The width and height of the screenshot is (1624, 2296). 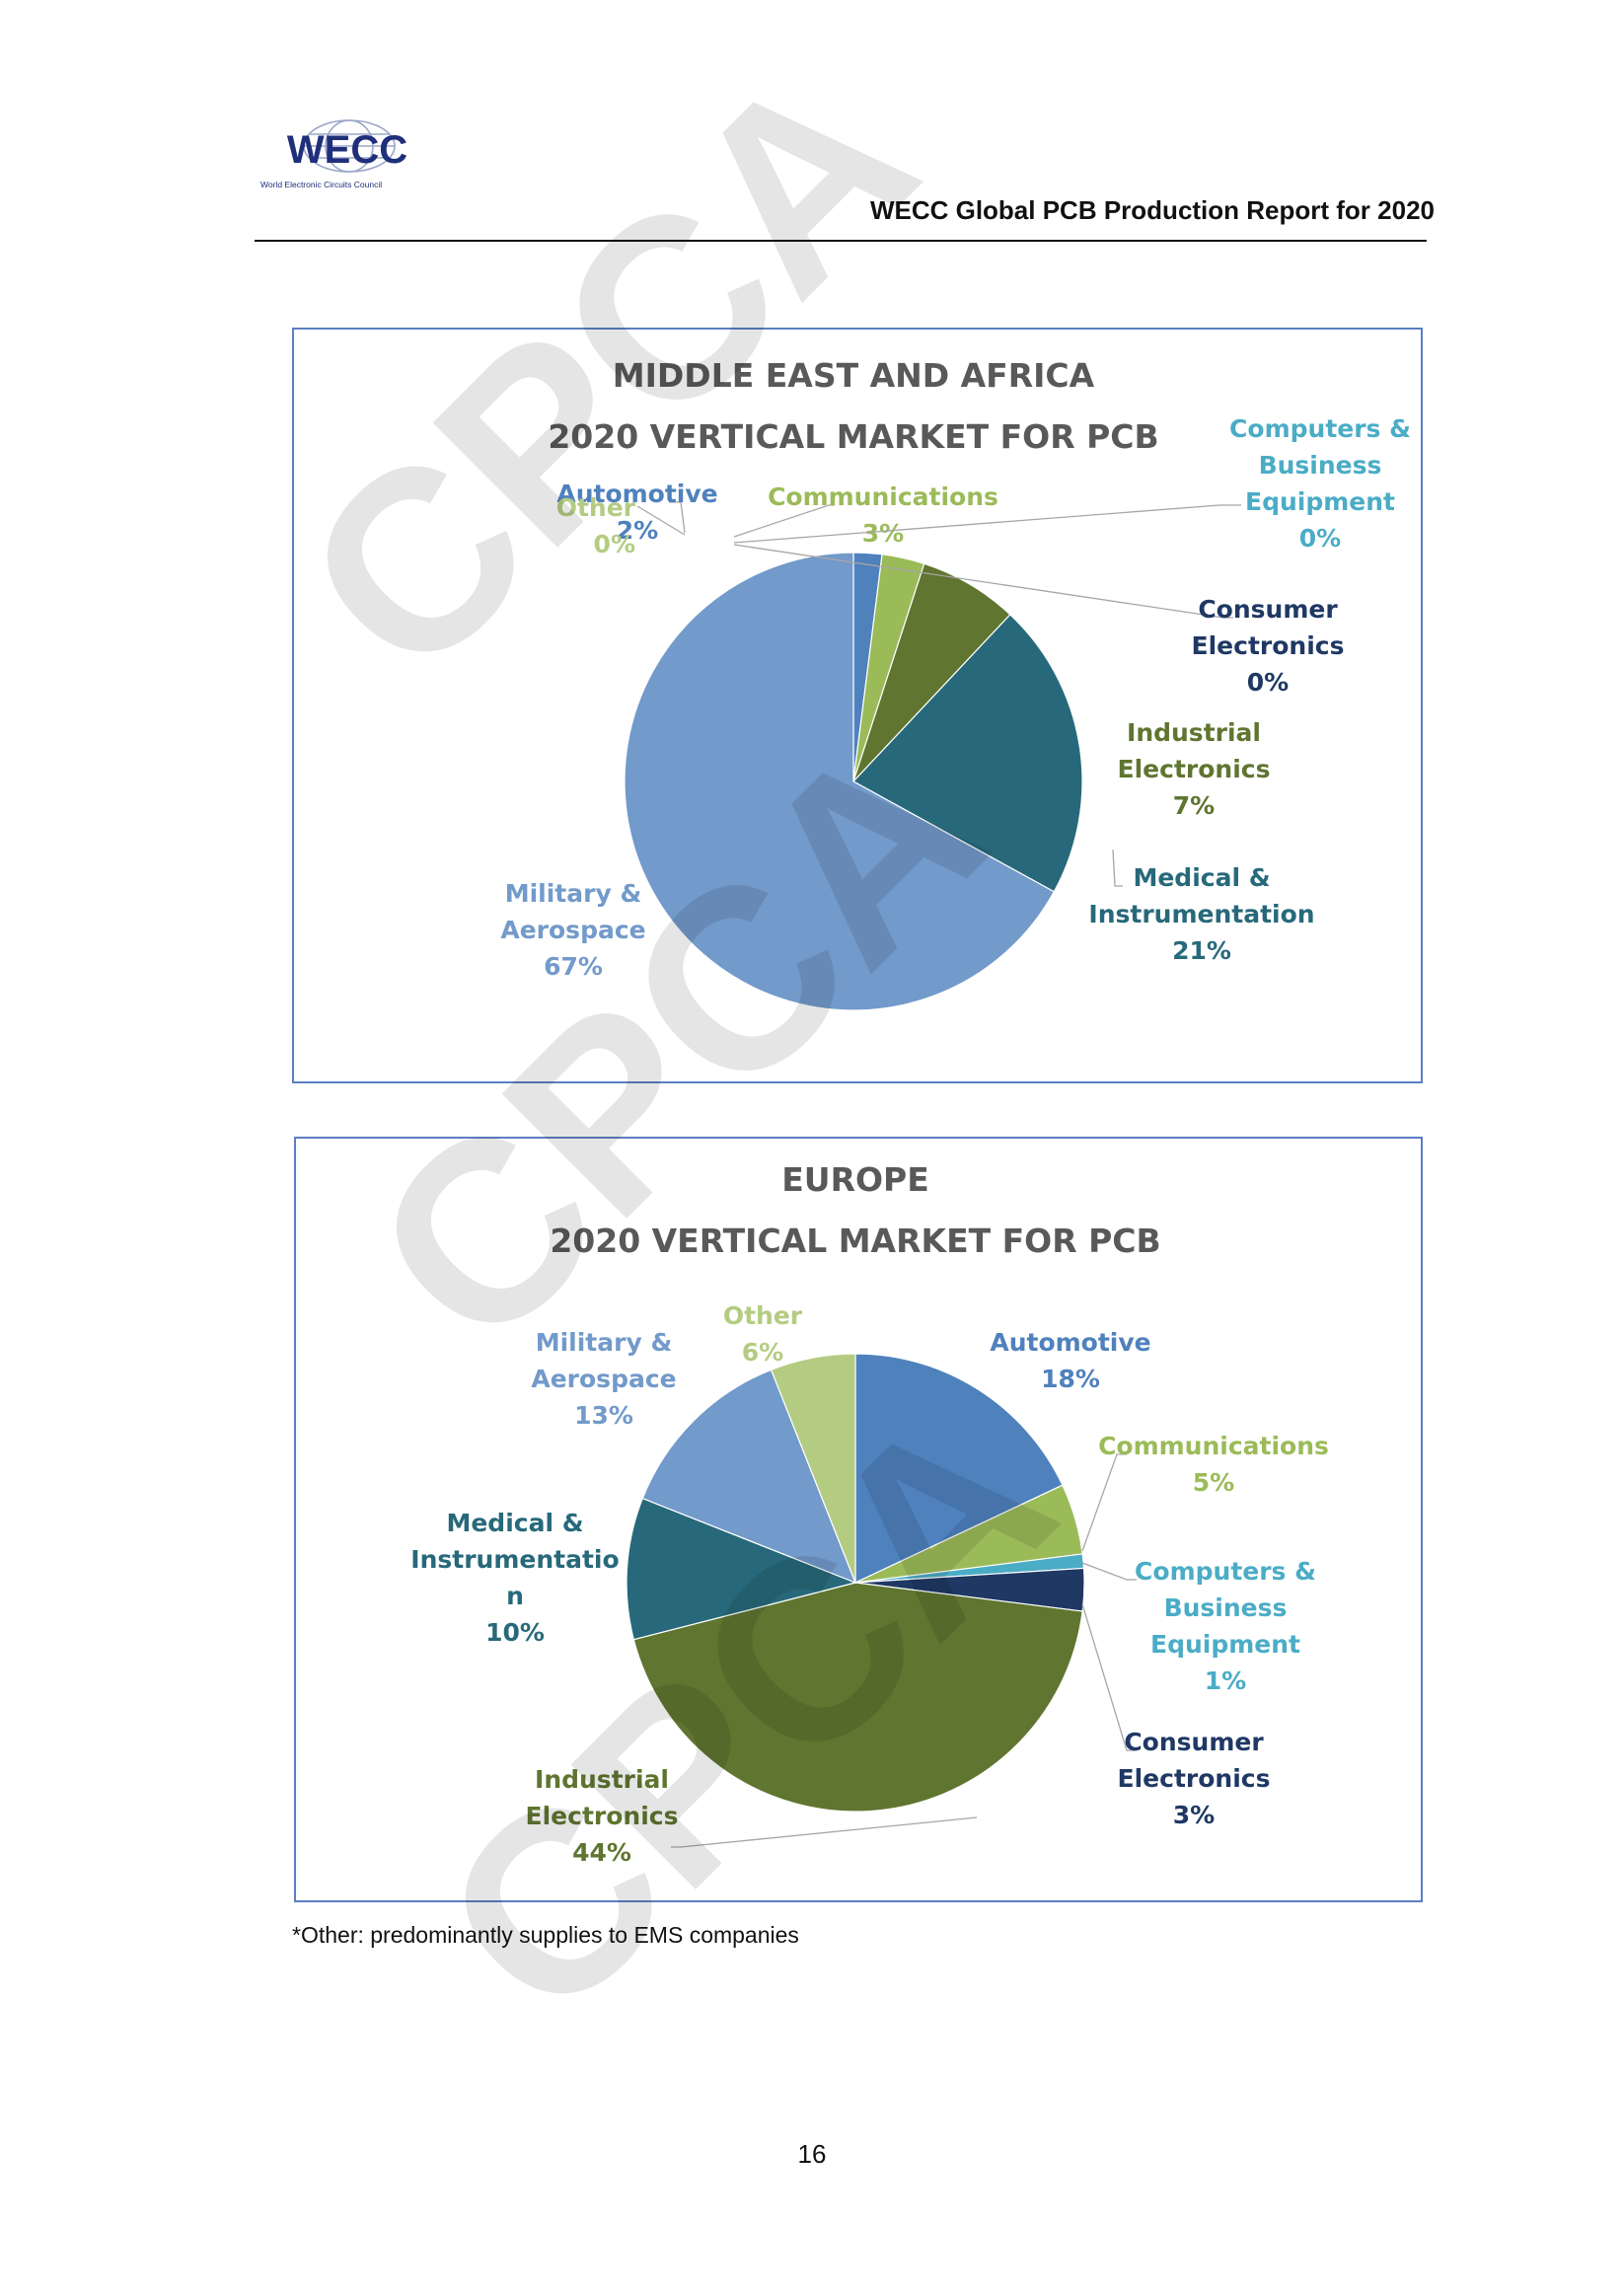 What do you see at coordinates (515, 1596) in the screenshot?
I see `data-label-name: n` at bounding box center [515, 1596].